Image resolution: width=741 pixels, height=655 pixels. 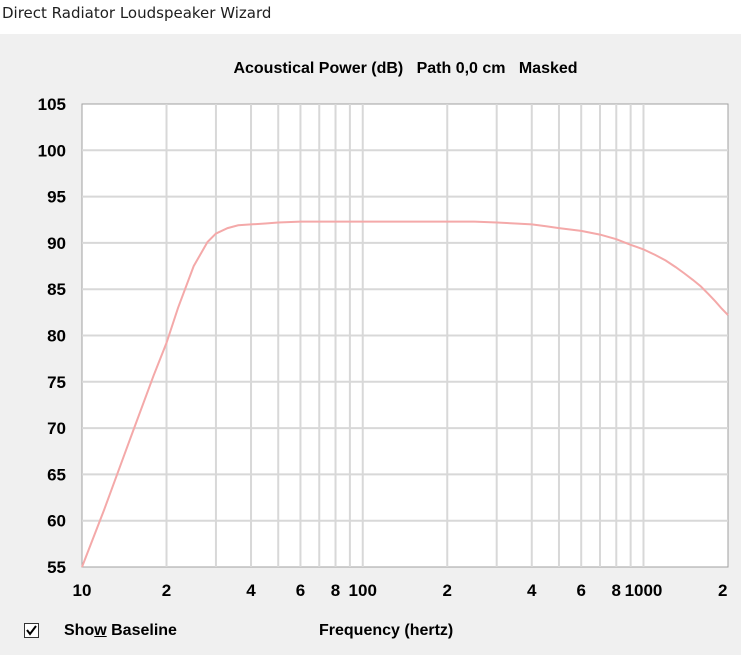 What do you see at coordinates (400, 590) in the screenshot?
I see `x-tick-labels: 10 2 4 6 8 100 2 4 6 8 1000 2` at bounding box center [400, 590].